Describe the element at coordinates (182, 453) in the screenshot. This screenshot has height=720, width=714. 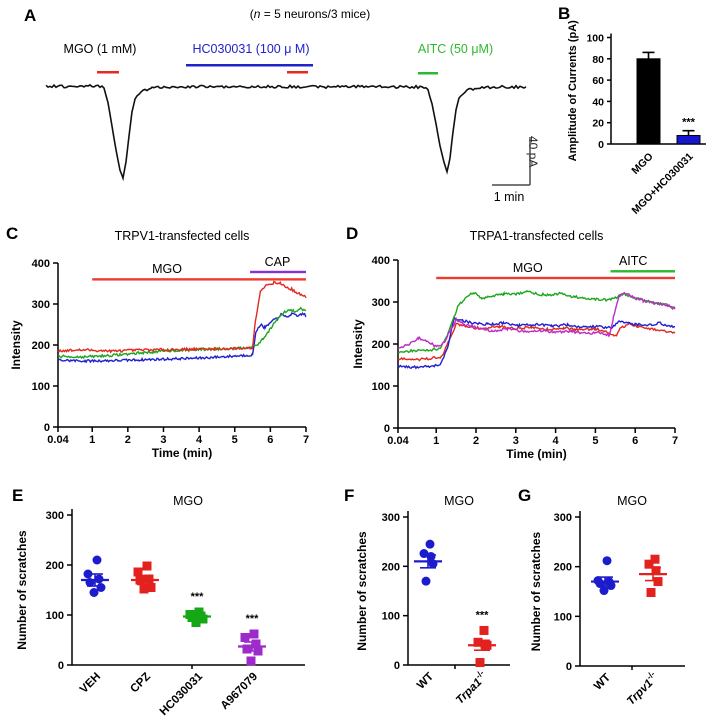
I see `x-axis-label: Time (min)` at that location.